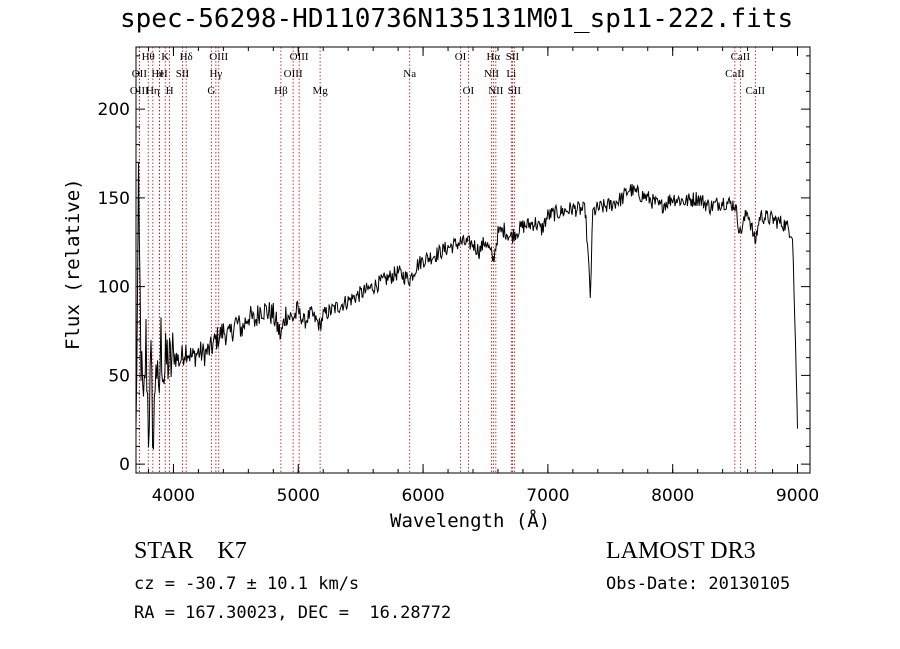 The width and height of the screenshot is (900, 649). What do you see at coordinates (672, 496) in the screenshot?
I see `x-tick-label: 8000` at bounding box center [672, 496].